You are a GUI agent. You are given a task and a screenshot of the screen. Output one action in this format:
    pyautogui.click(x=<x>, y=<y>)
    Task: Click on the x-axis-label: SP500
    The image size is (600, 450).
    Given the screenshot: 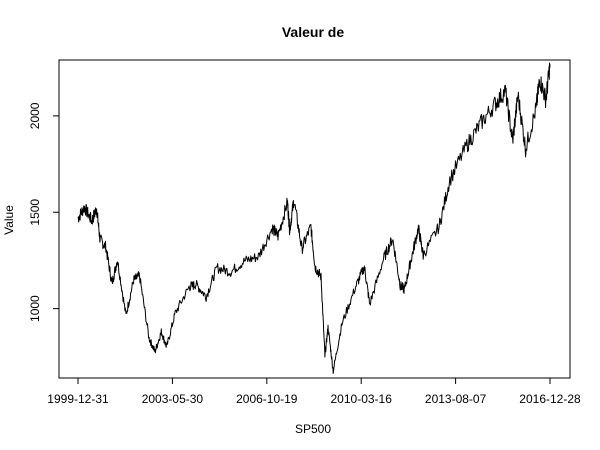 What is the action you would take?
    pyautogui.click(x=313, y=429)
    